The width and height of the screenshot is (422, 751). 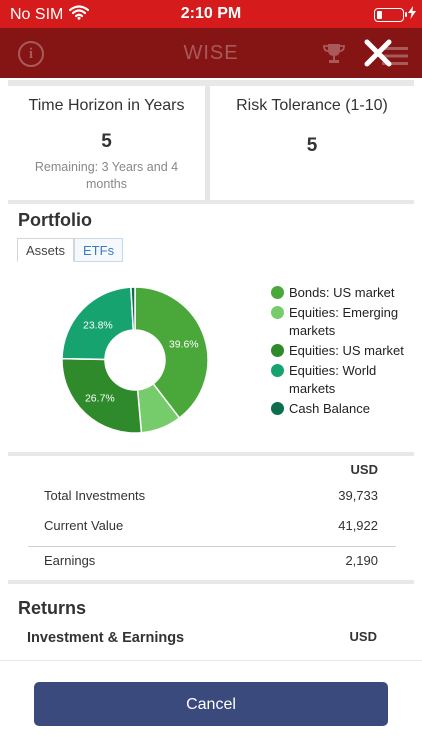 I want to click on earnings-value: 2,190, so click(x=361, y=560).